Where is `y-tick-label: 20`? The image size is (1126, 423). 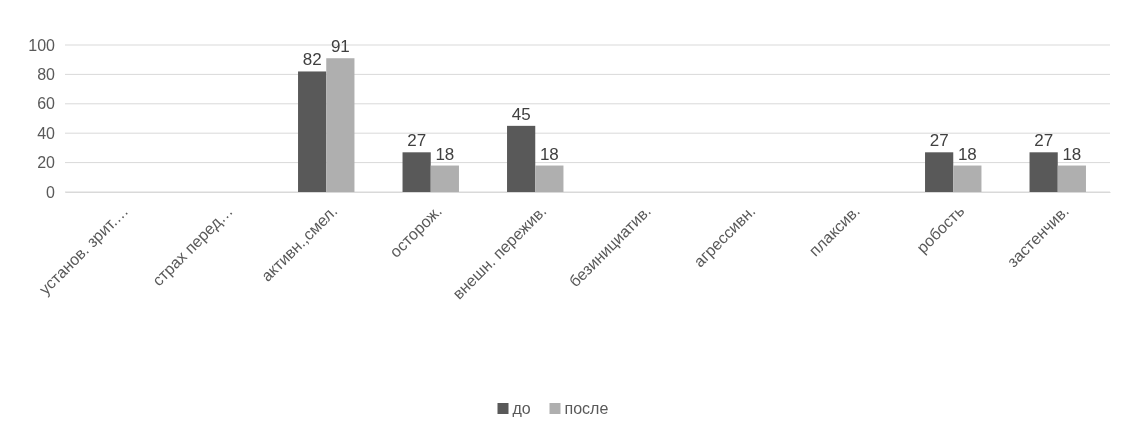
y-tick-label: 20 is located at coordinates (46, 163).